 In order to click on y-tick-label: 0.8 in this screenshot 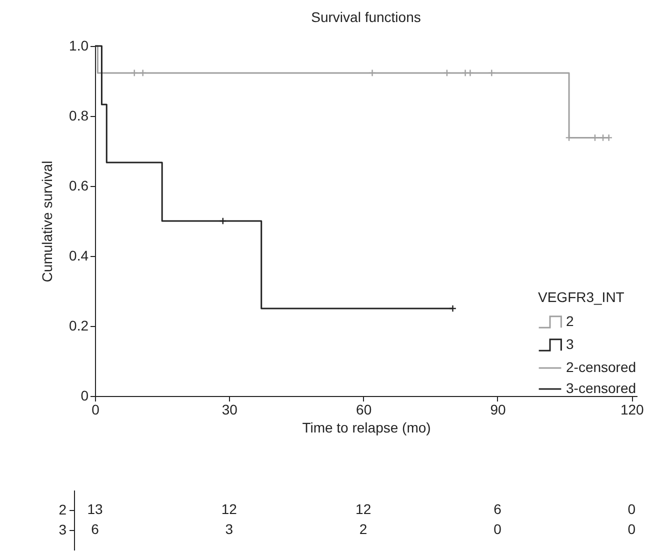, I will do `click(79, 116)`.